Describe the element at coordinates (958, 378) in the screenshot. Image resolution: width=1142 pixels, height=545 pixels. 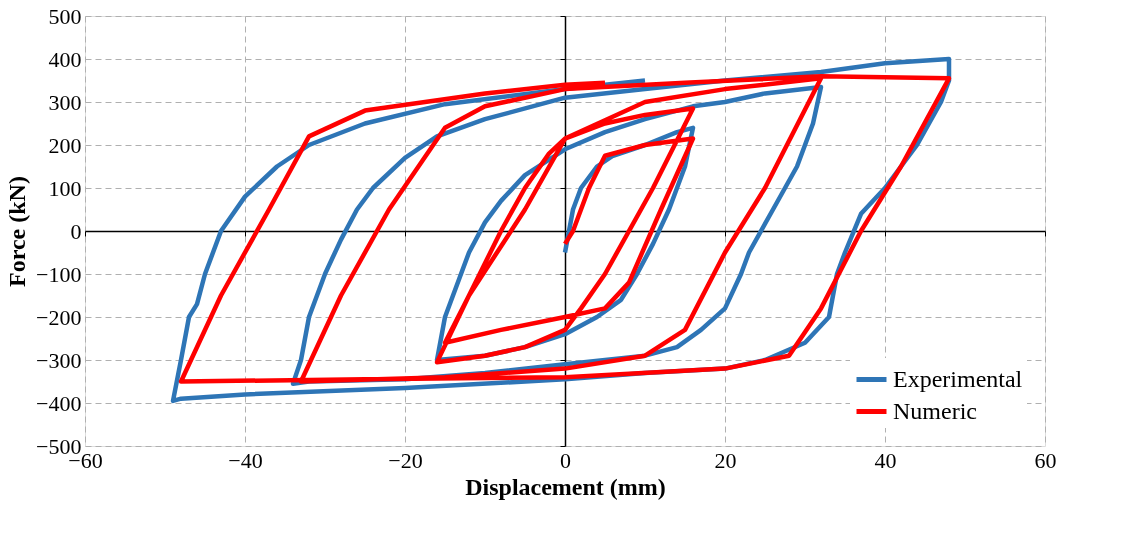
I see `legend-label: Experimental` at that location.